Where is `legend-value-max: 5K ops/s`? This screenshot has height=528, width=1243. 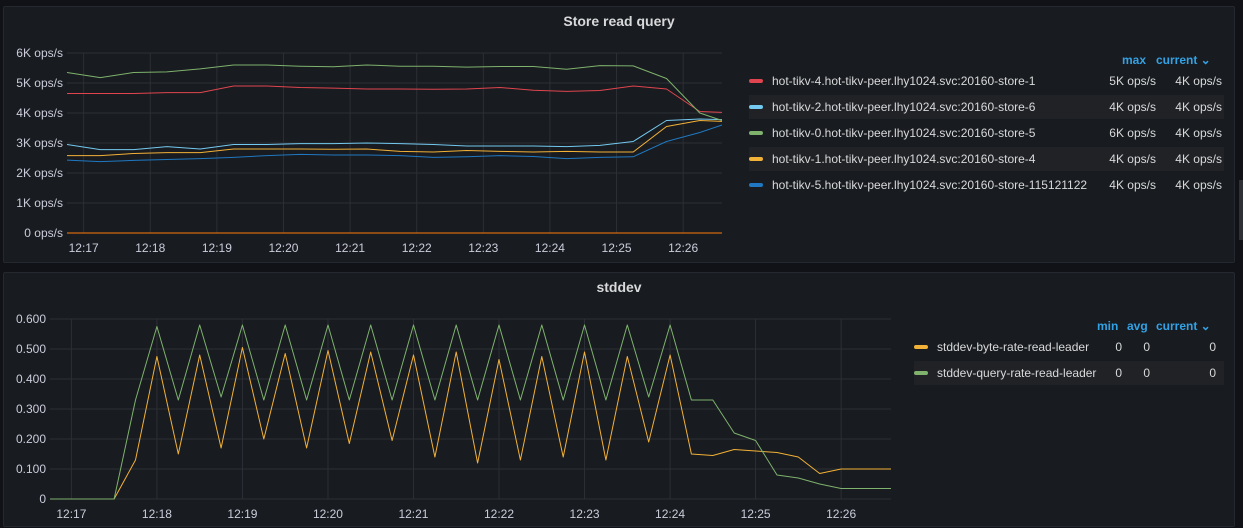 legend-value-max: 5K ops/s is located at coordinates (1132, 81).